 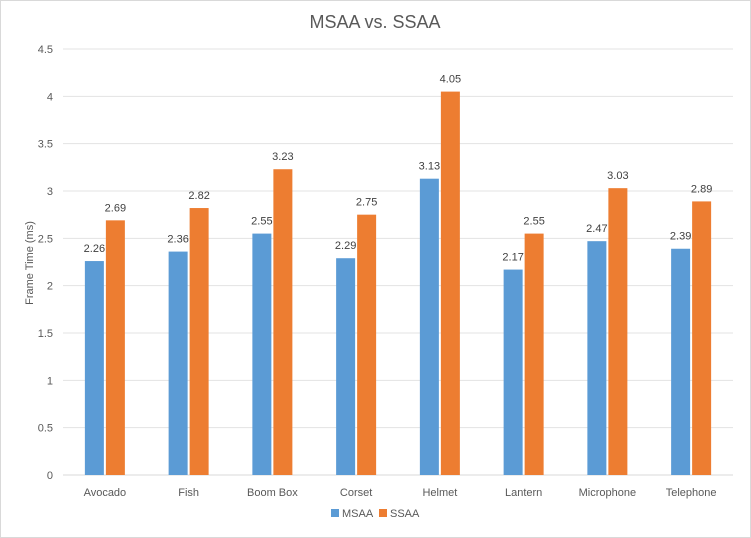 I want to click on data-label: 2.17, so click(x=512, y=258).